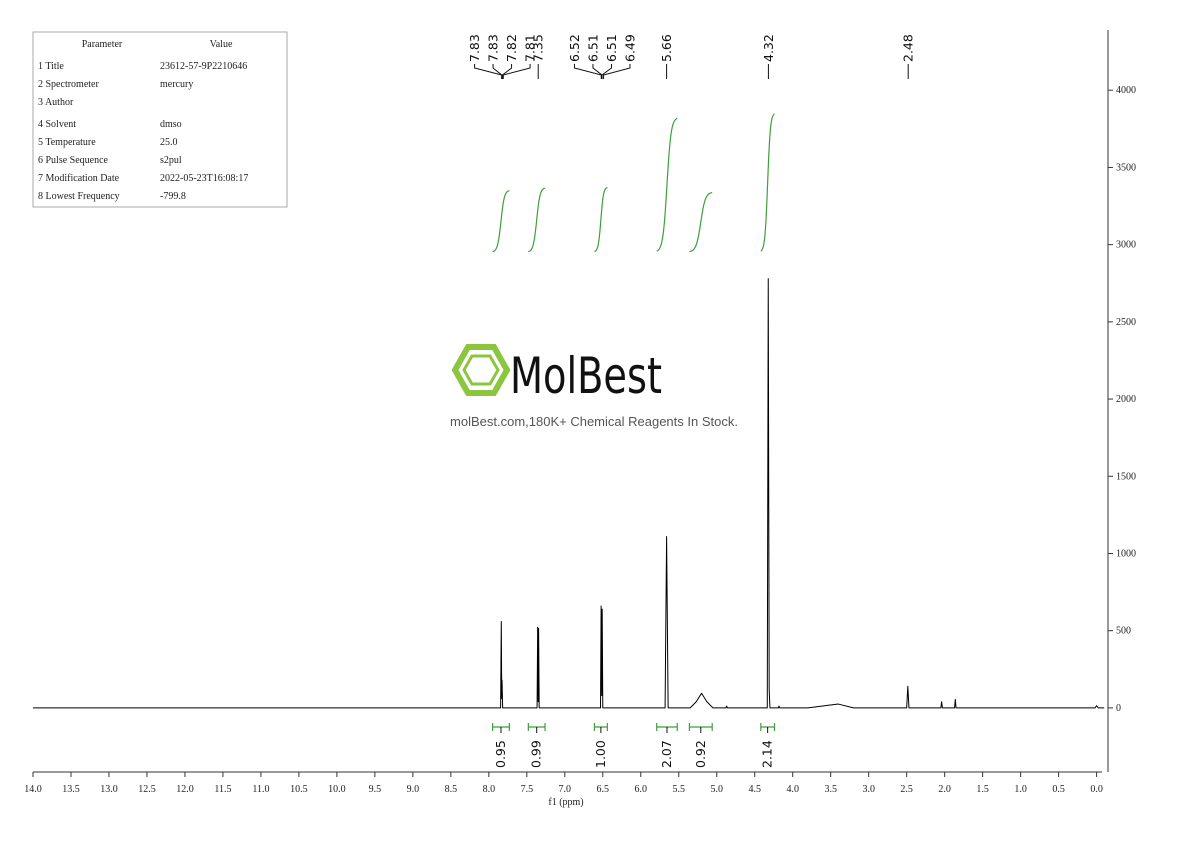 This screenshot has width=1190, height=841. What do you see at coordinates (641, 789) in the screenshot?
I see `x-tick-label: 6.0` at bounding box center [641, 789].